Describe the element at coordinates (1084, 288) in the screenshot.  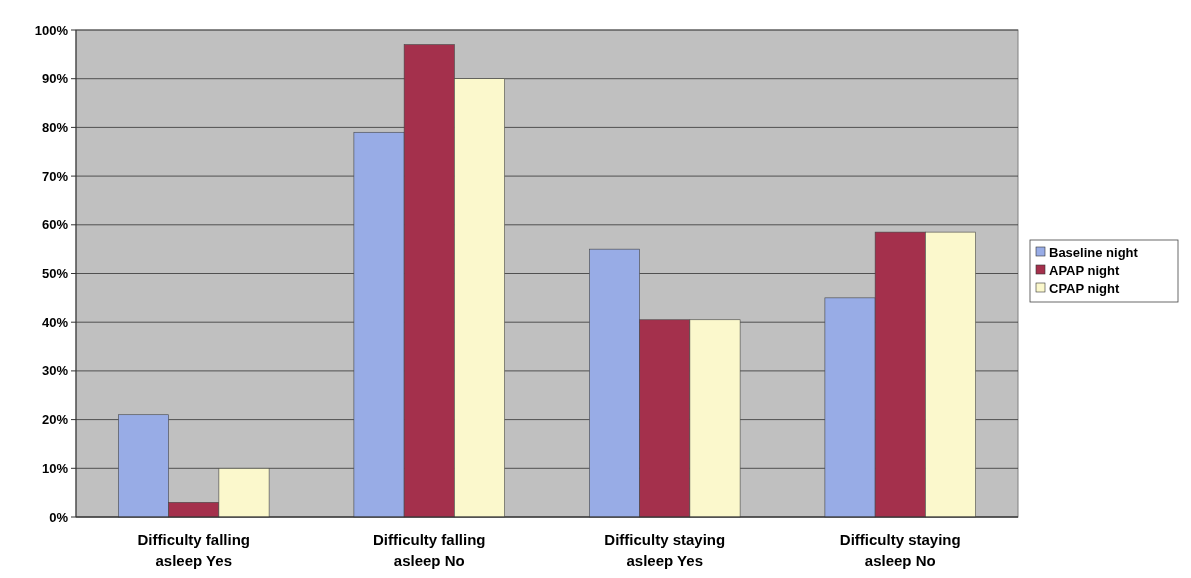
I see `legend-label: CPAP night` at that location.